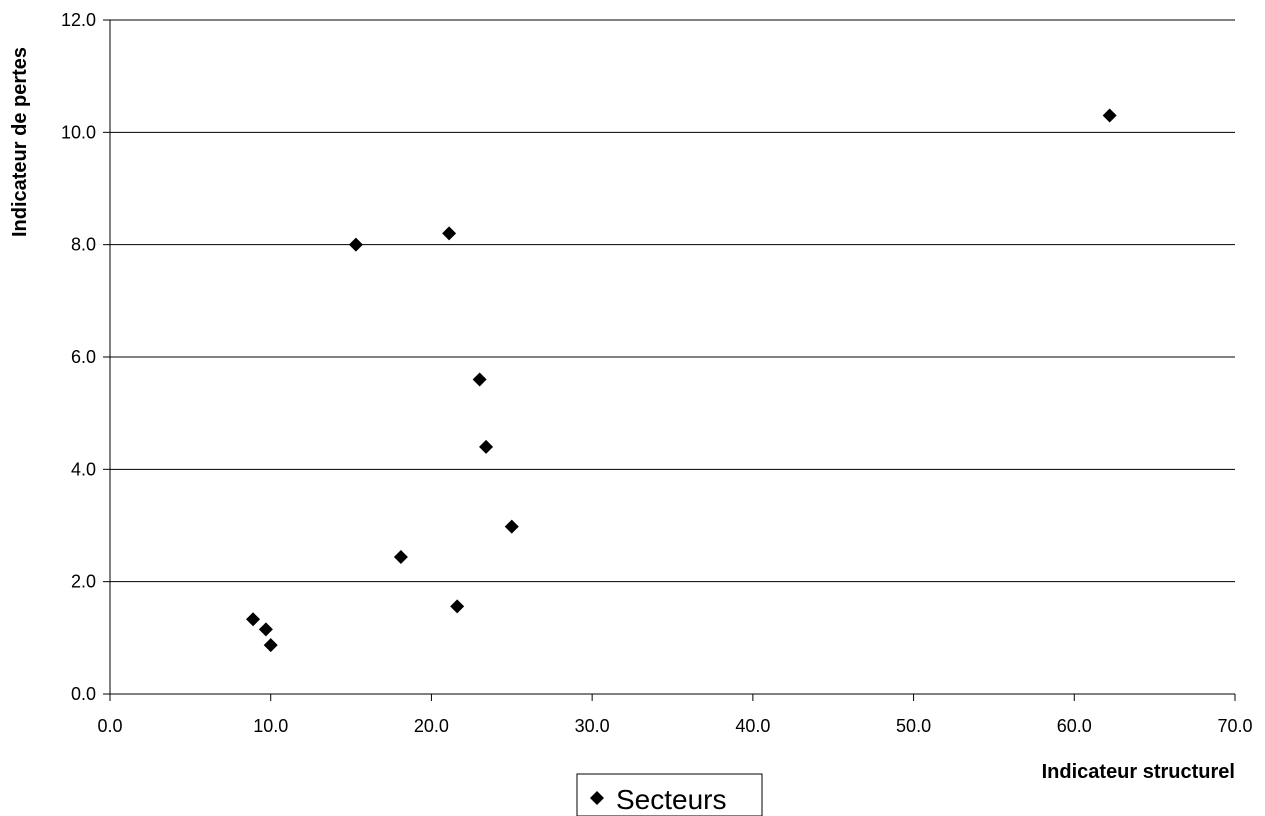 Image resolution: width=1265 pixels, height=816 pixels. What do you see at coordinates (270, 726) in the screenshot?
I see `x-tick-label: 10.0` at bounding box center [270, 726].